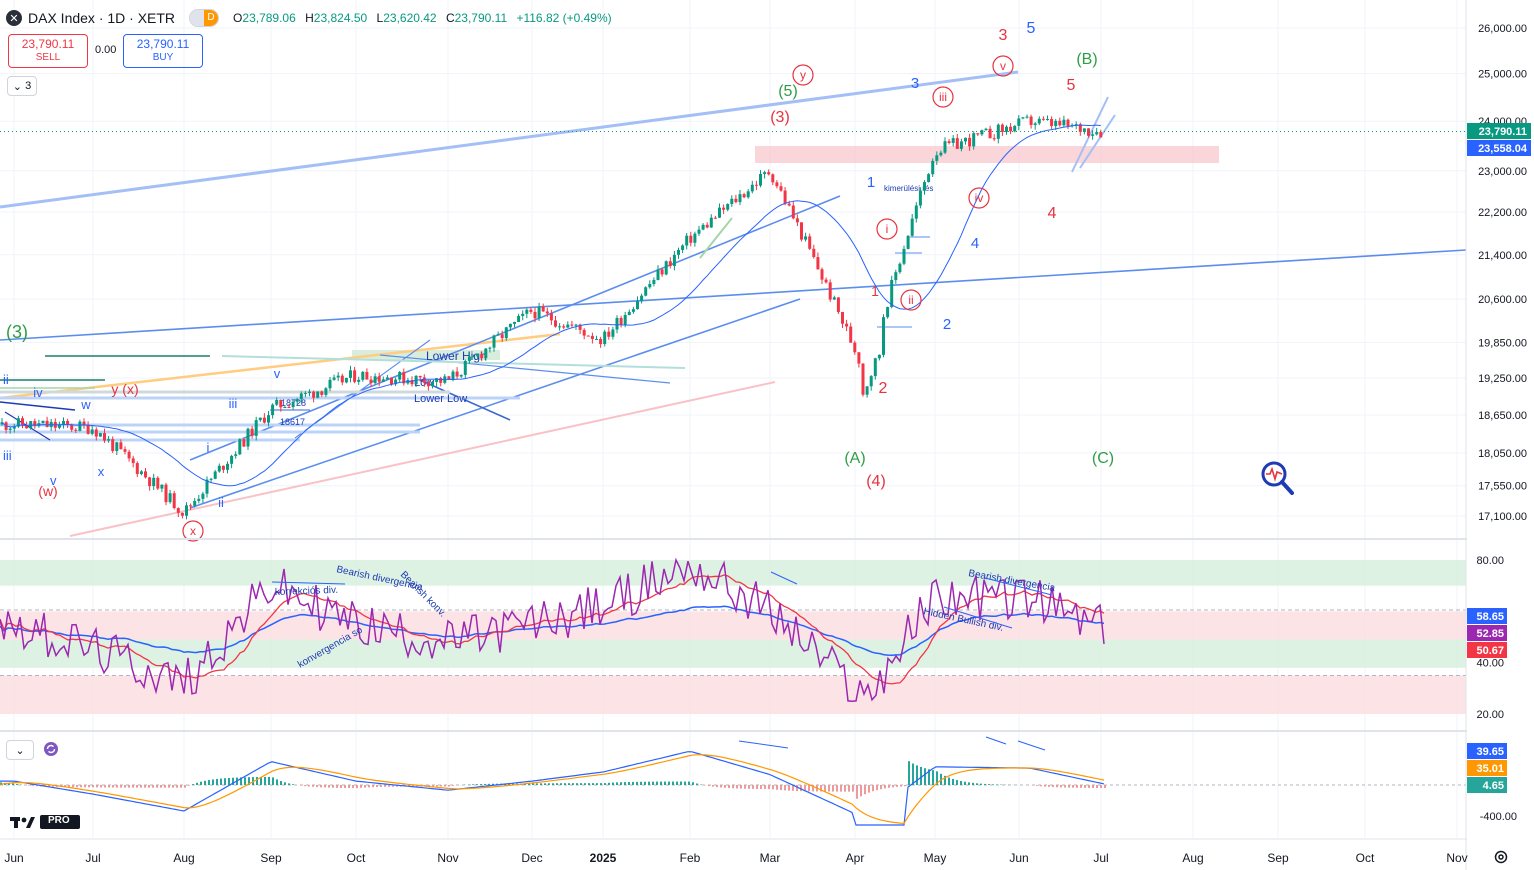 This screenshot has width=1534, height=870. Describe the element at coordinates (1103, 458) in the screenshot. I see `wave-label-4: (C)` at that location.